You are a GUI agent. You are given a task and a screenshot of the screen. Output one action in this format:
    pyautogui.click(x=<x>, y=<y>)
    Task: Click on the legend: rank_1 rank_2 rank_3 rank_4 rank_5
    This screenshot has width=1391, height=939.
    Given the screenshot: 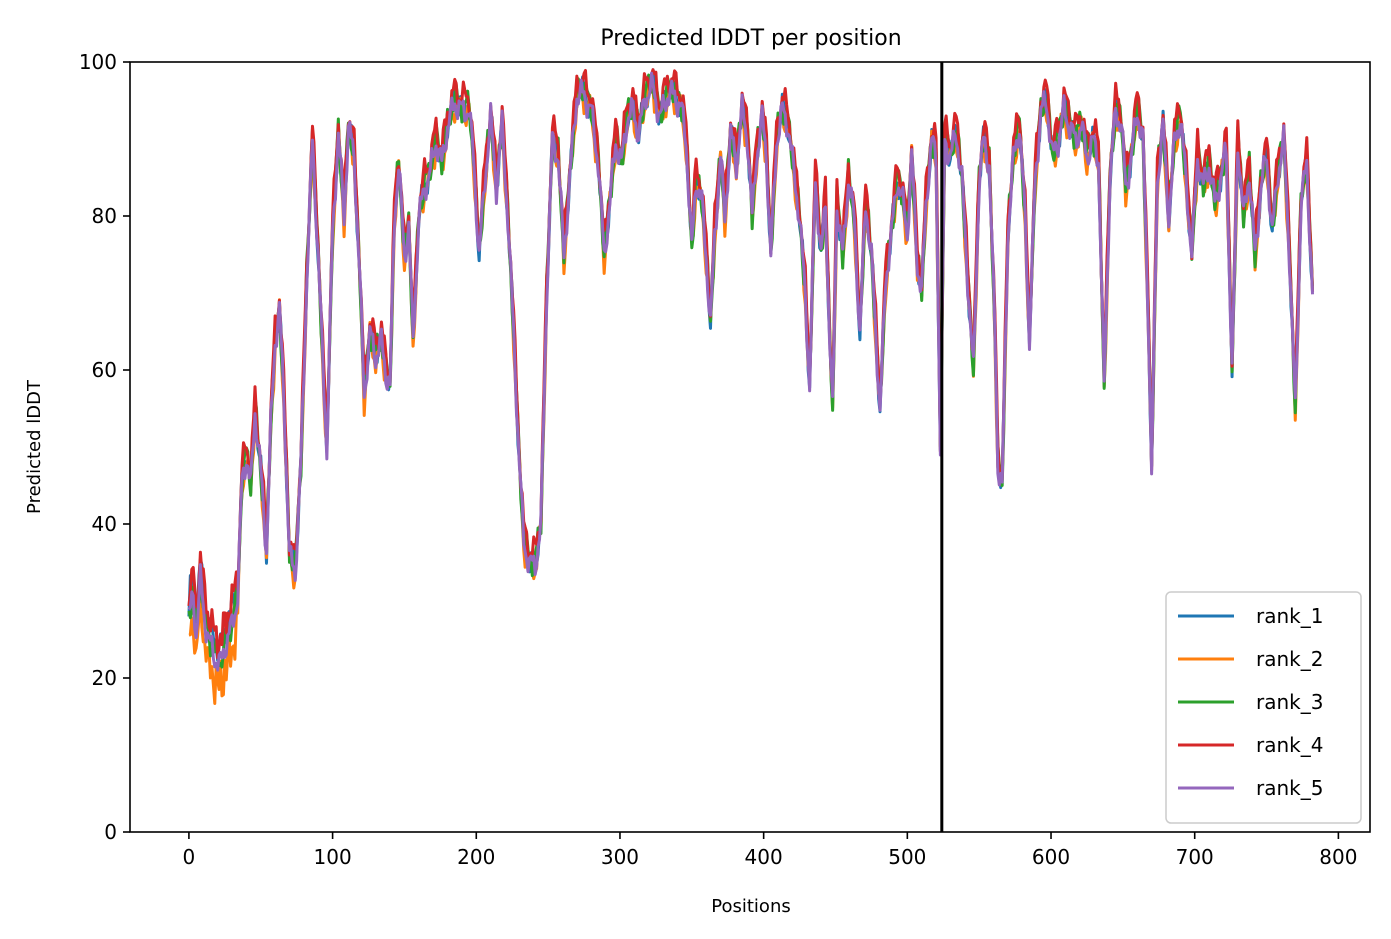 What is the action you would take?
    pyautogui.click(x=1263, y=707)
    